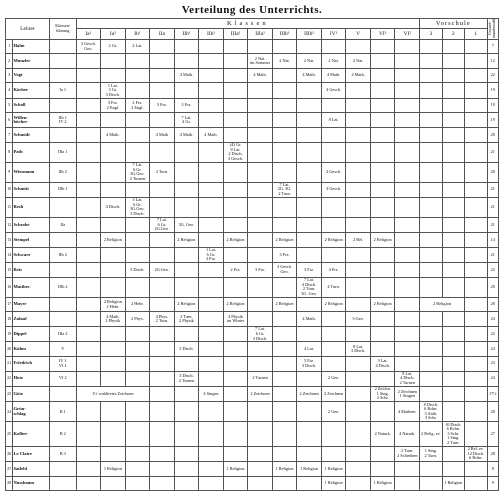 The height and width of the screenshot is (502, 504). What do you see at coordinates (137, 46) in the screenshot?
I see `lesson-cell: 2 Lat.` at bounding box center [137, 46].